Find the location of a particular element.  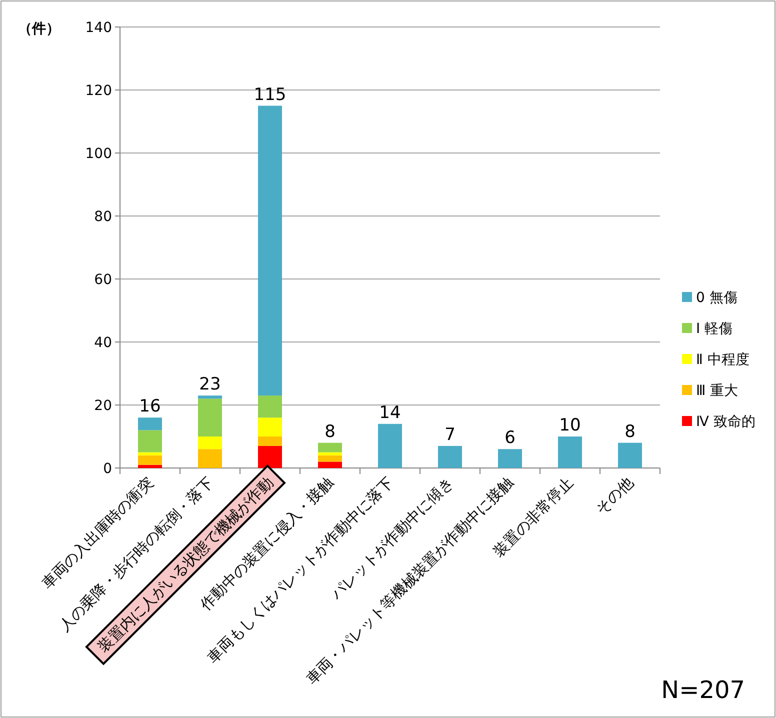

y-tick-label: 120 is located at coordinates (98, 91).